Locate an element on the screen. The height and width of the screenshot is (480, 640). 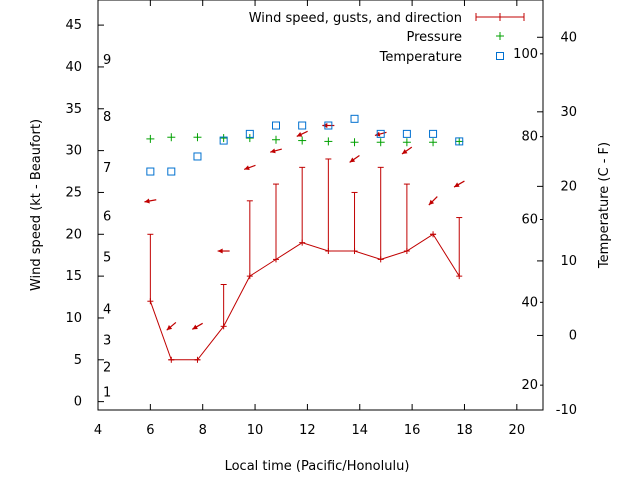
x-tick-label: 4 is located at coordinates (98, 430).